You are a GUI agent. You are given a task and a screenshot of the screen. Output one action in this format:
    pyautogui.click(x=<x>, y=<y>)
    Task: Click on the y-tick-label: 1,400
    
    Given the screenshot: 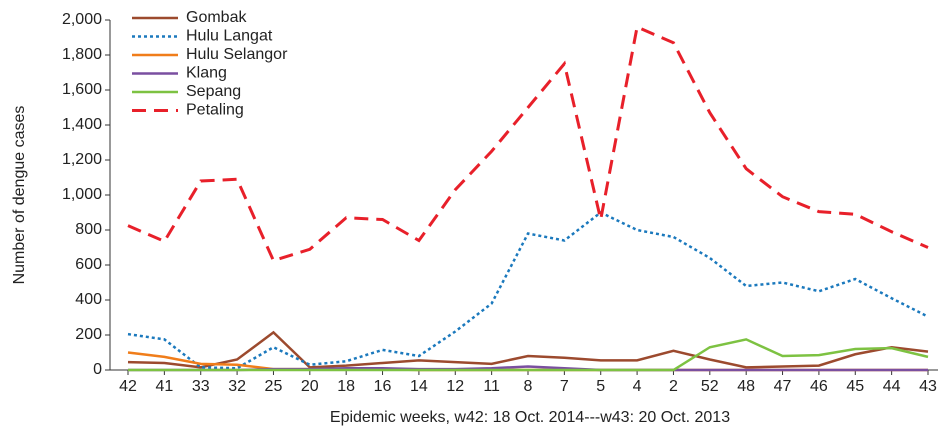 What is the action you would take?
    pyautogui.click(x=82, y=124)
    